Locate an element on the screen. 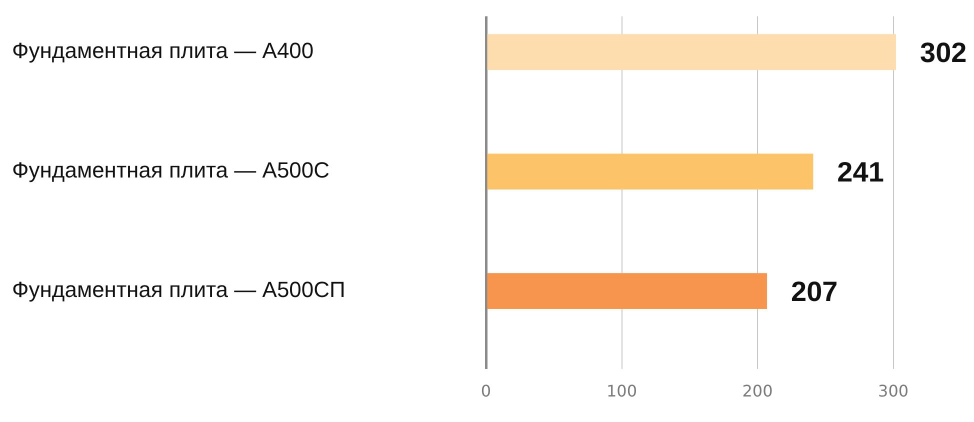 The height and width of the screenshot is (422, 974). x-tick-label: 200 is located at coordinates (757, 391).